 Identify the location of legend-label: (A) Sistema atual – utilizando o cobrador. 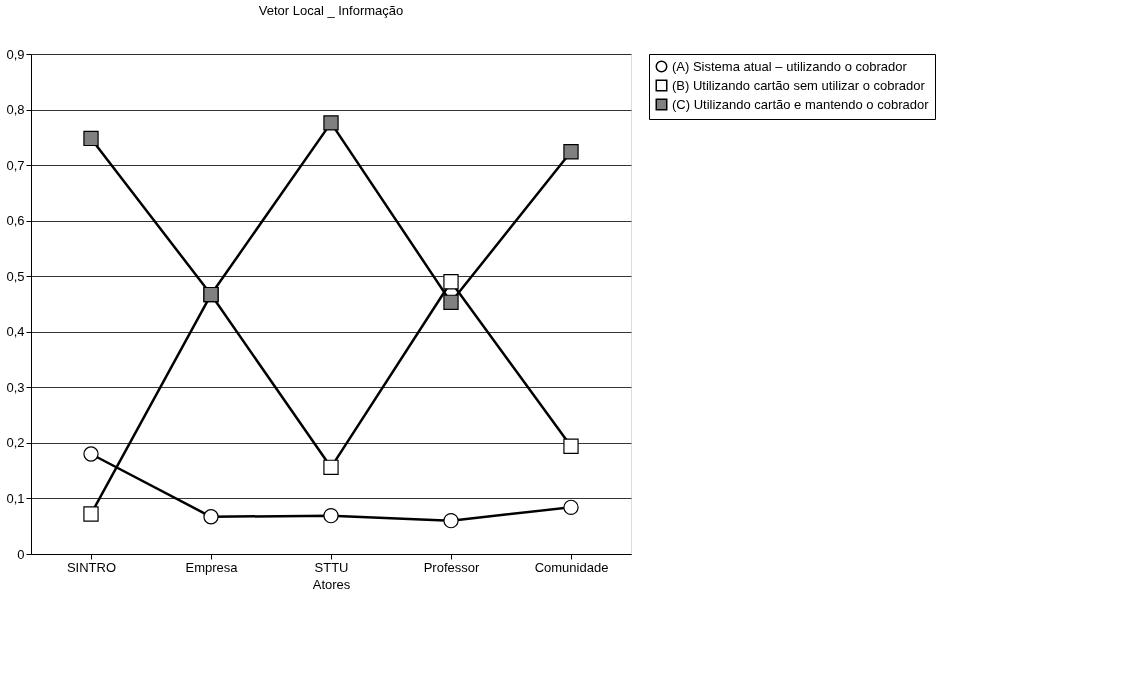
(790, 66).